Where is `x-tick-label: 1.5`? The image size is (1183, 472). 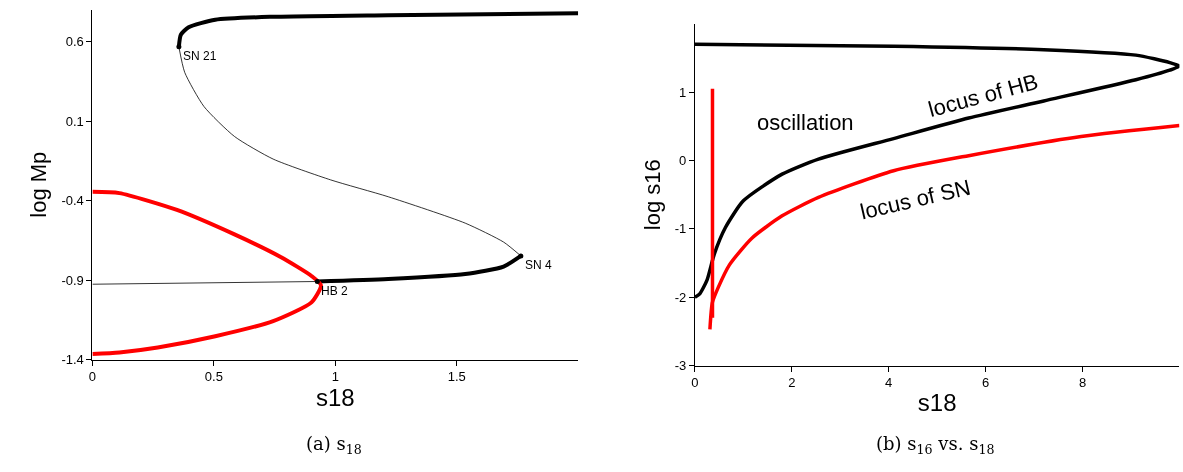
x-tick-label: 1.5 is located at coordinates (456, 377).